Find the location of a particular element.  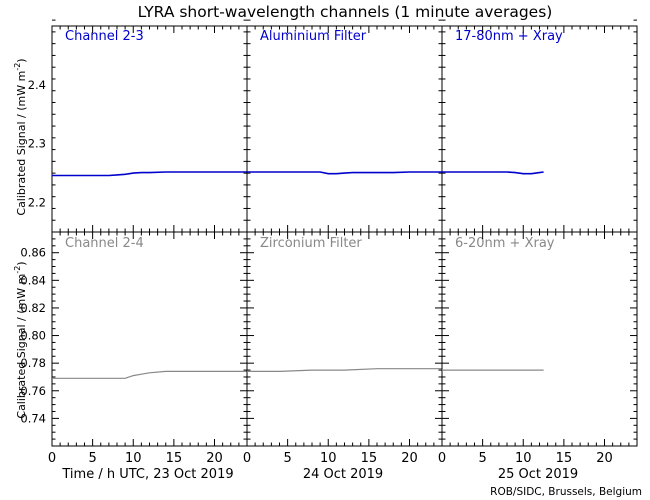

panel-bottom-2-frame is located at coordinates (539, 339).